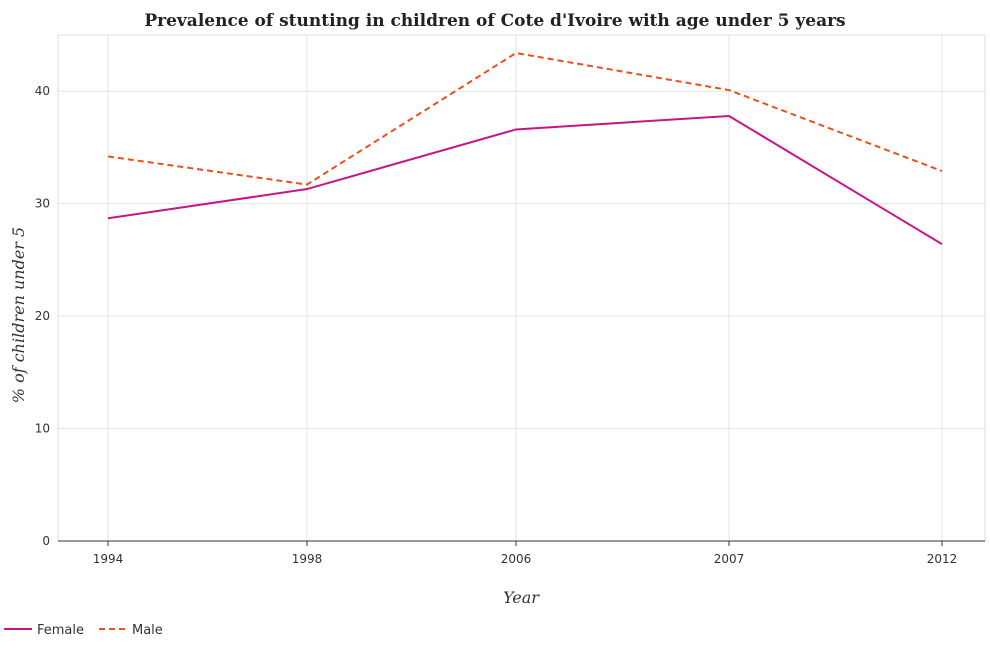 The height and width of the screenshot is (650, 990). I want to click on legend-label-male: Male, so click(147, 630).